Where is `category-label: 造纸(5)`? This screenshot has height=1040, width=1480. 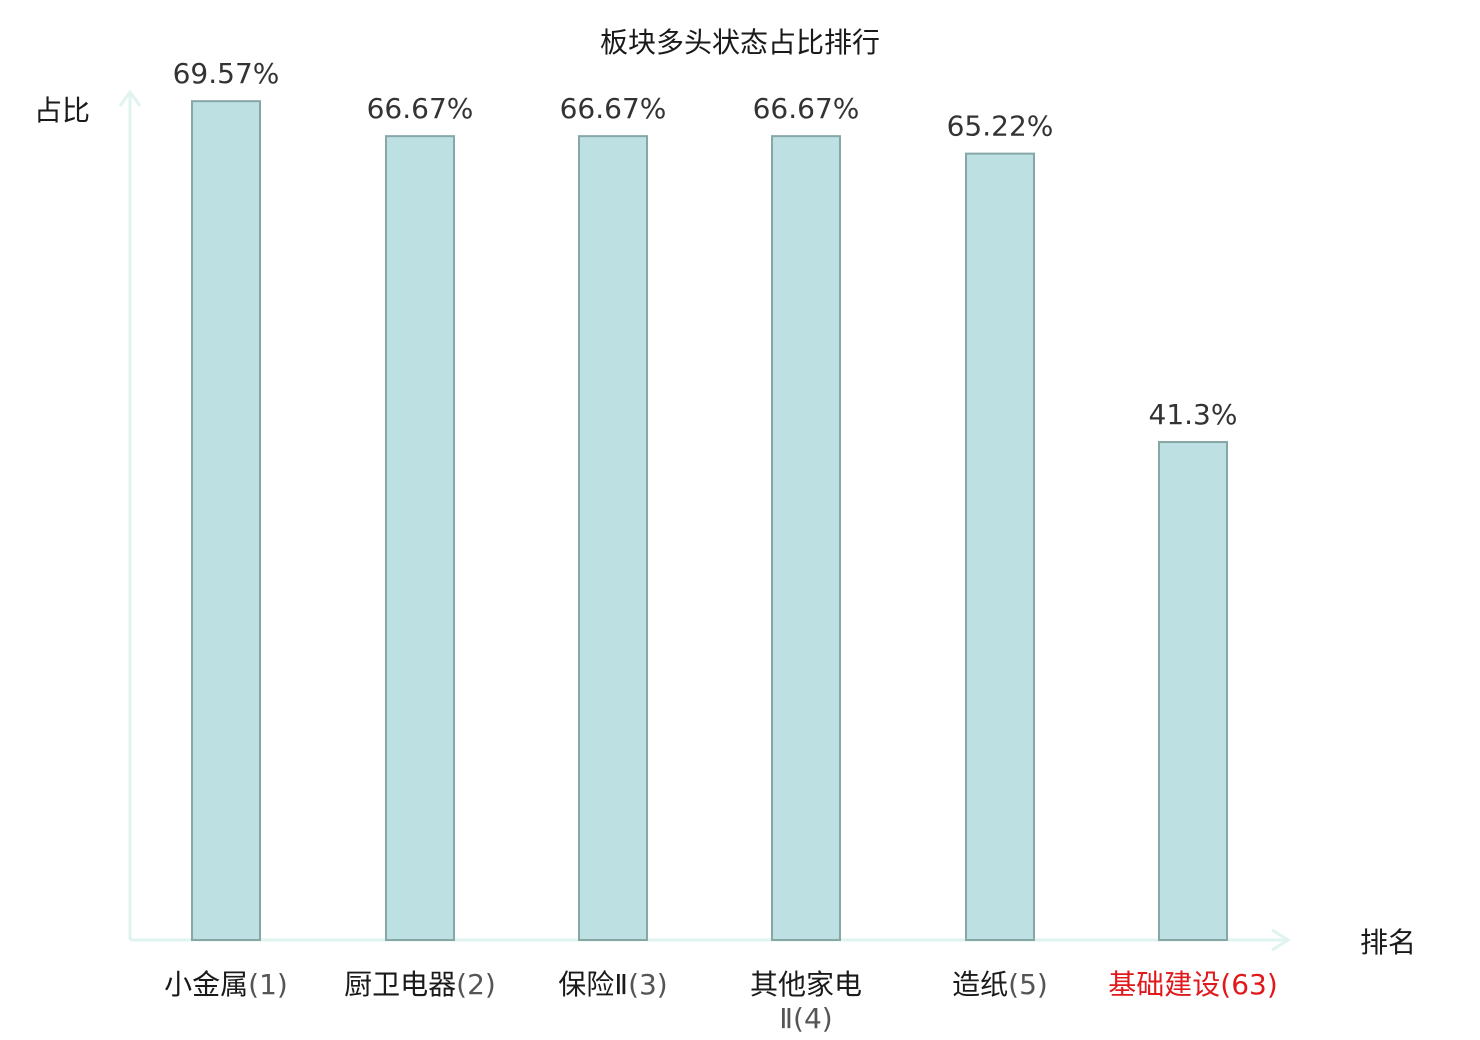 category-label: 造纸(5) is located at coordinates (1000, 984).